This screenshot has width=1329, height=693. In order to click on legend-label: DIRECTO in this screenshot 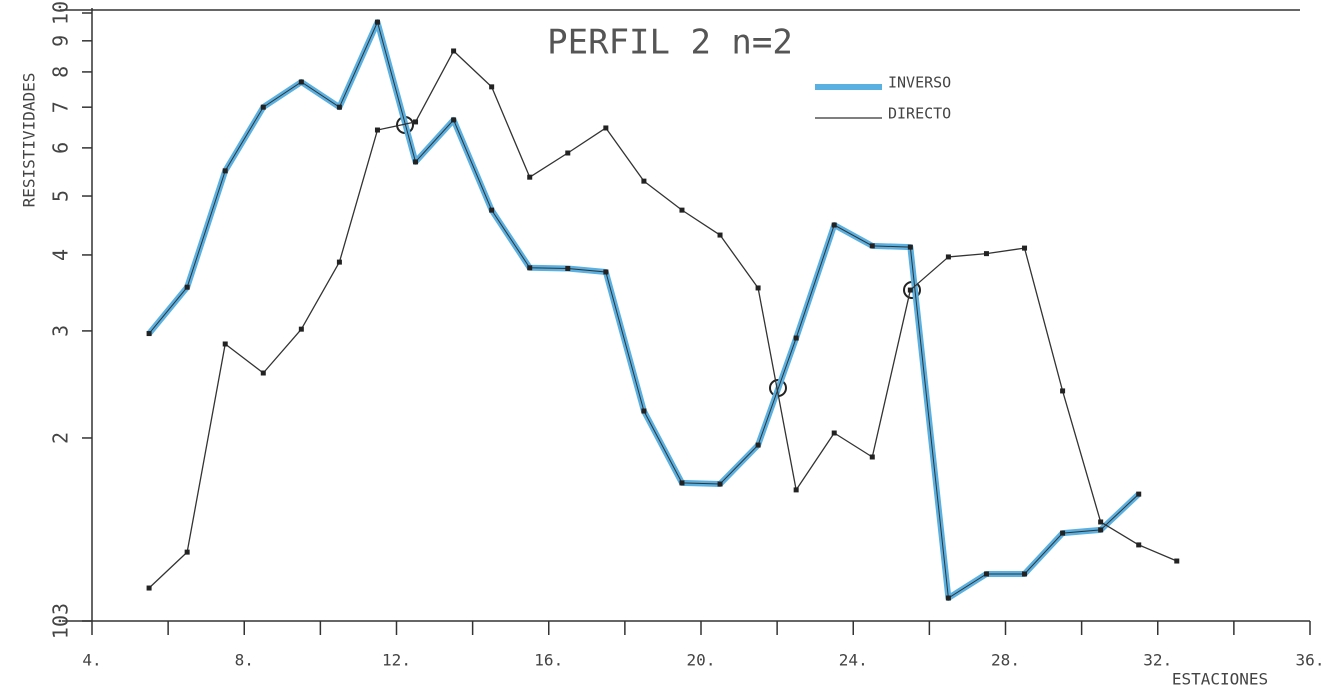, I will do `click(919, 114)`.